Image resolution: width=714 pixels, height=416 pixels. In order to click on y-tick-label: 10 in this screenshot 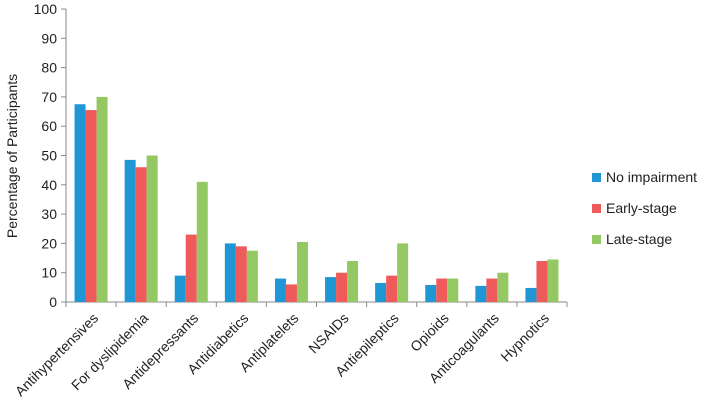, I will do `click(49, 273)`.